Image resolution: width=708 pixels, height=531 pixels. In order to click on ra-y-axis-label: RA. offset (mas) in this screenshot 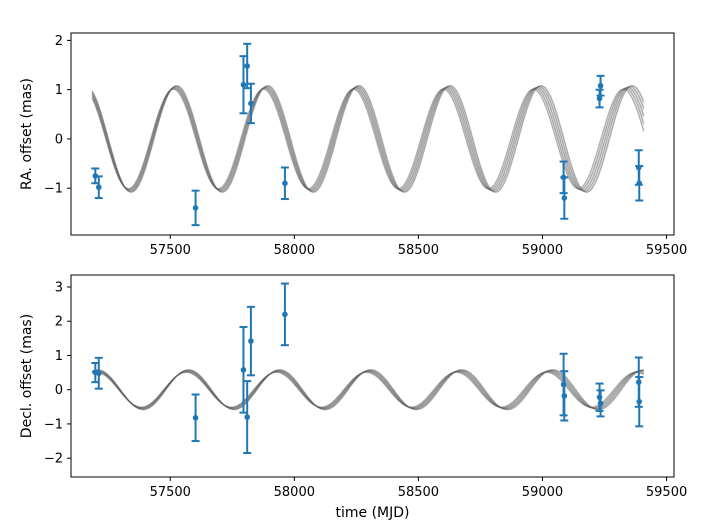, I will do `click(27, 134)`.